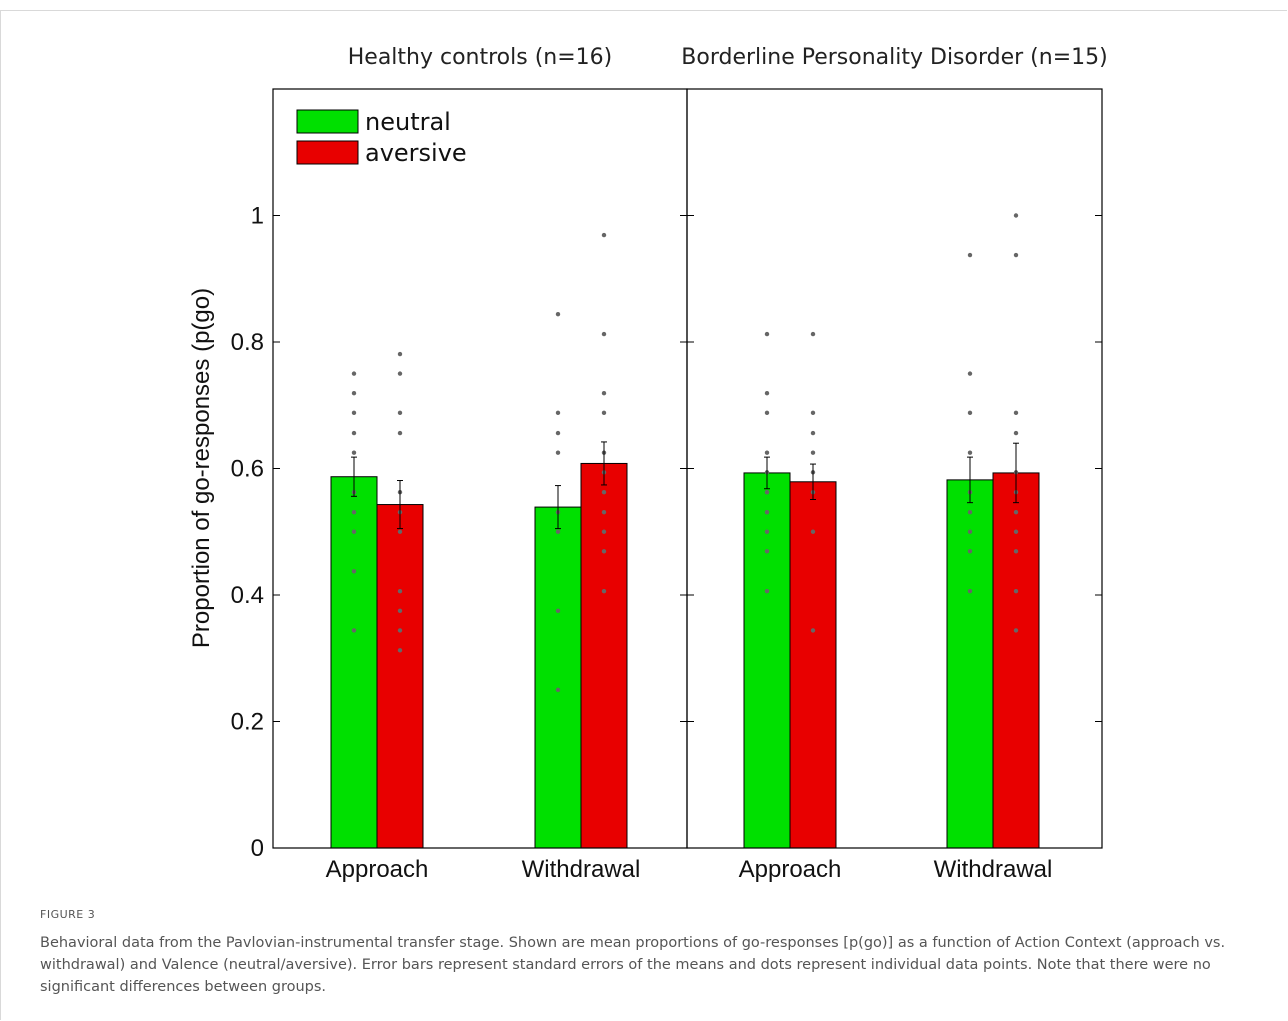  I want to click on legend-label-aversive: aversive, so click(416, 153).